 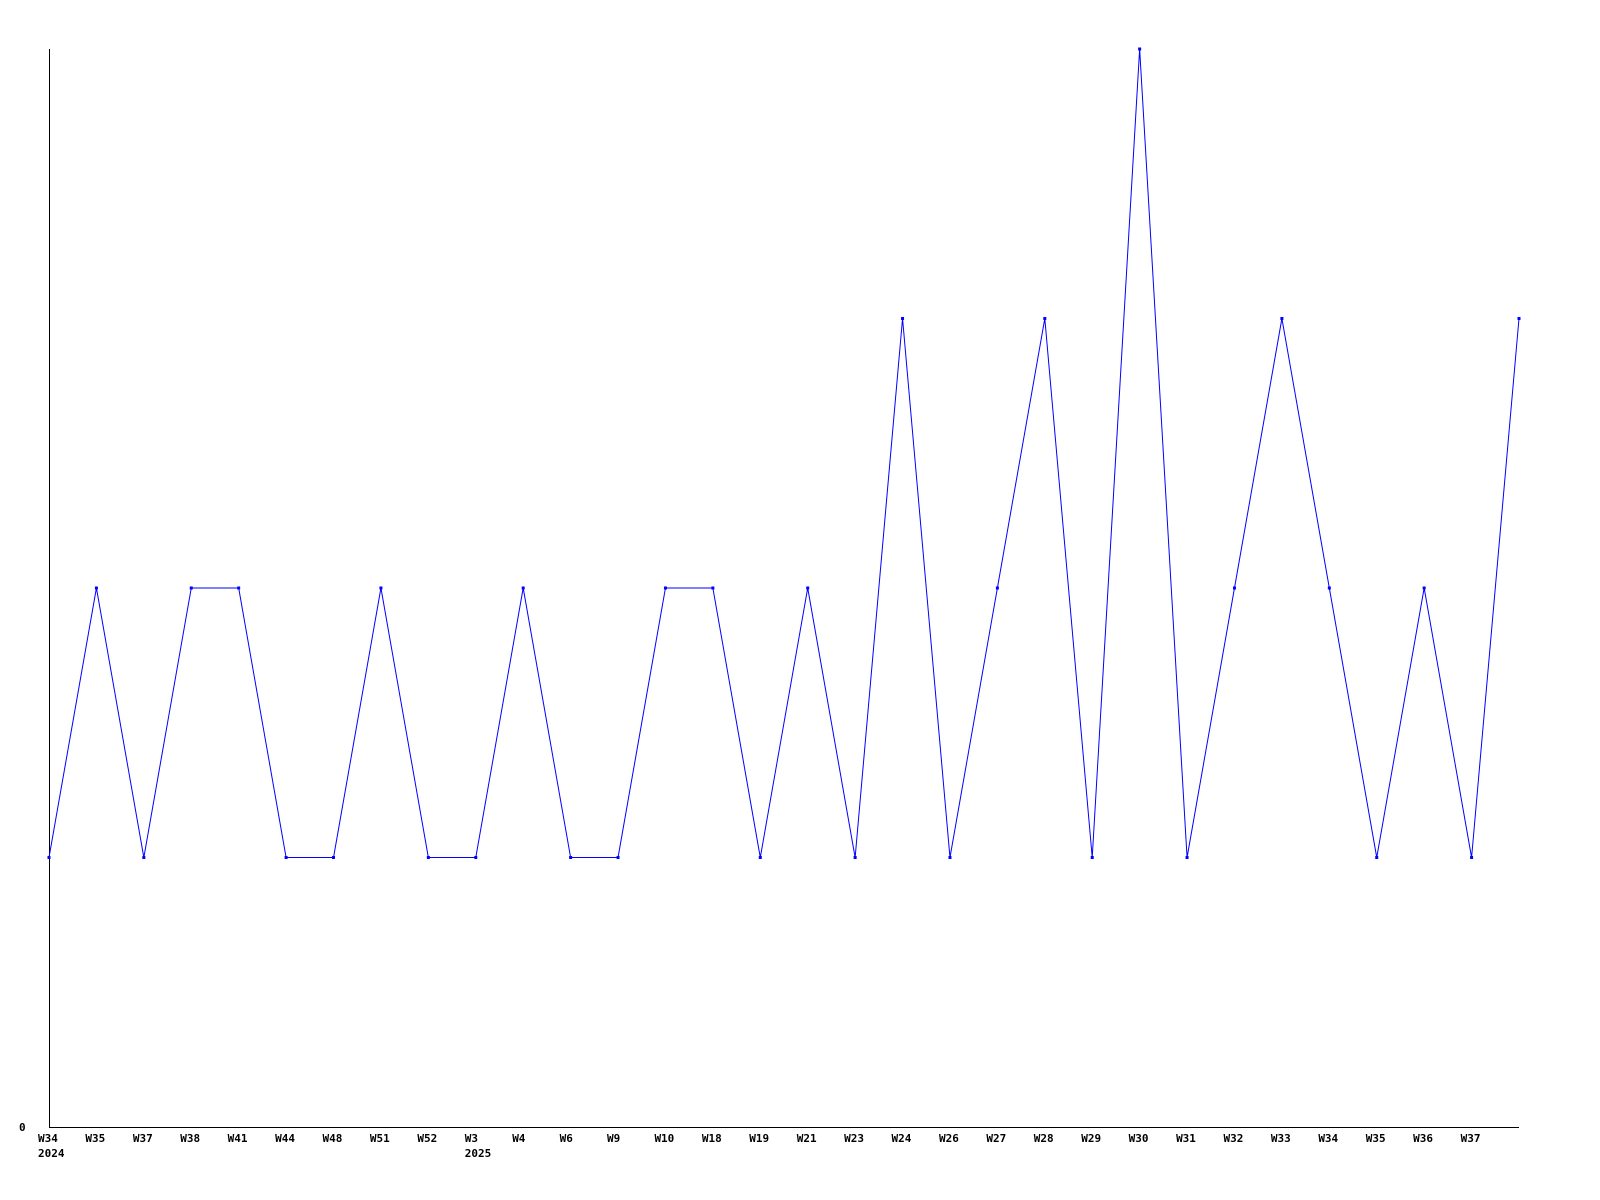 I want to click on x-tick-label: W6, so click(x=567, y=1138).